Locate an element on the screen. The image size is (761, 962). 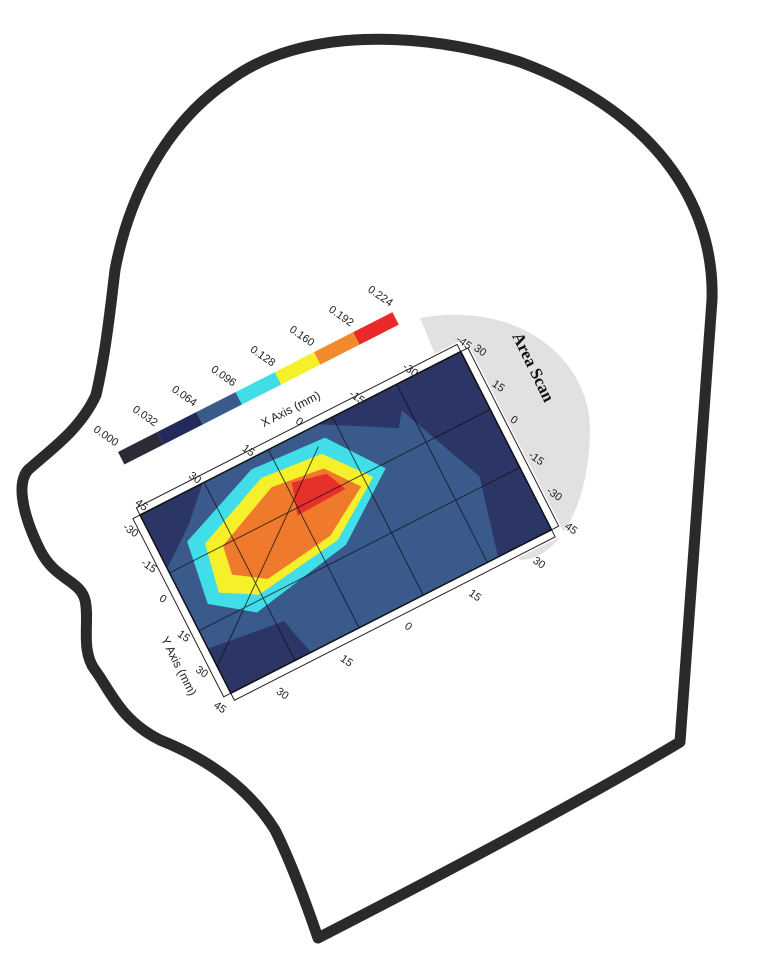
colorbar-label: 0.224 is located at coordinates (379, 297).